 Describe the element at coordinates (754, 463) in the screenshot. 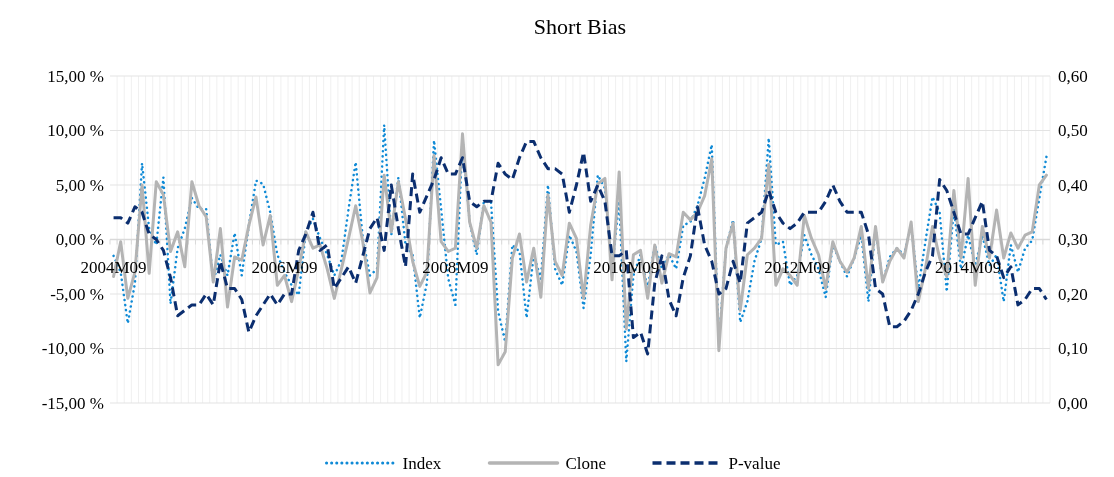

I see `legend-label: P-value` at that location.